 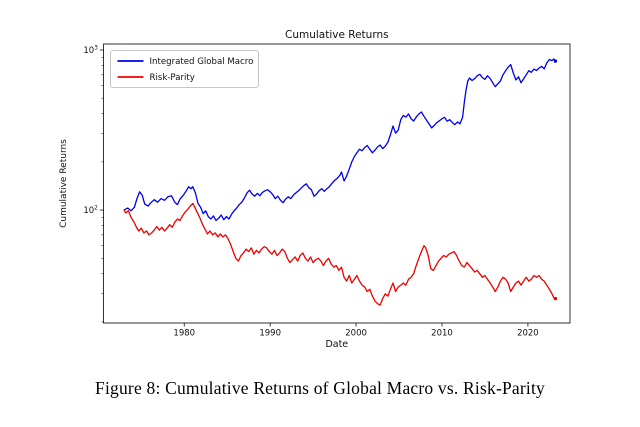 What do you see at coordinates (64, 183) in the screenshot?
I see `y-axis-label: Cumulative Returns` at bounding box center [64, 183].